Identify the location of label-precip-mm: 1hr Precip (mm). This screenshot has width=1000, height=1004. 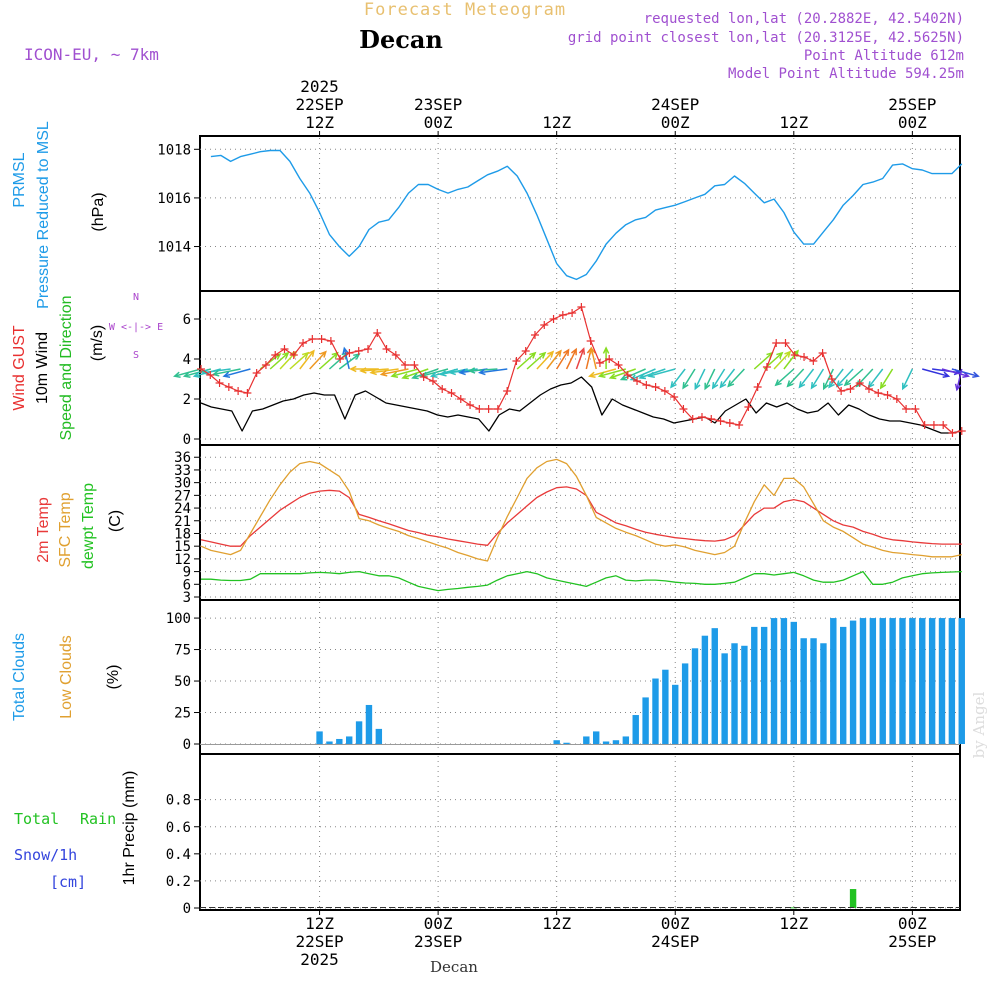
(129, 828).